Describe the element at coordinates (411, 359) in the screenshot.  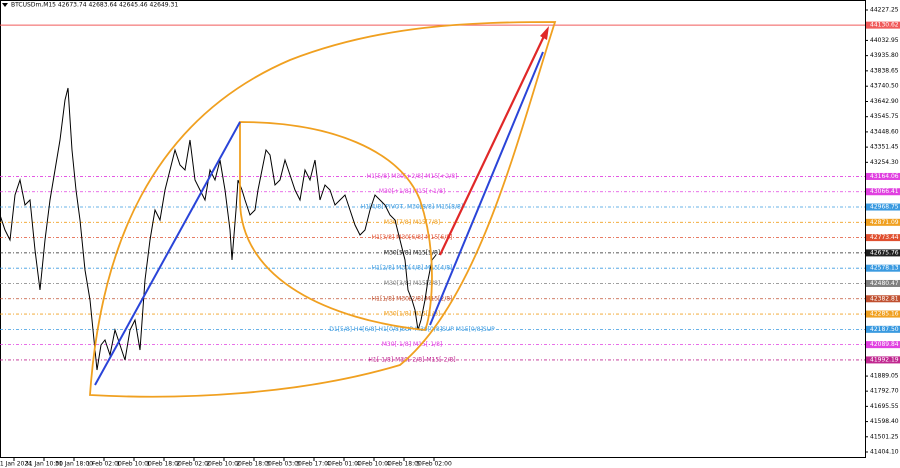
I see `level-label: H1[-1/8] M30[-2/8] M15[-2/8]` at that location.